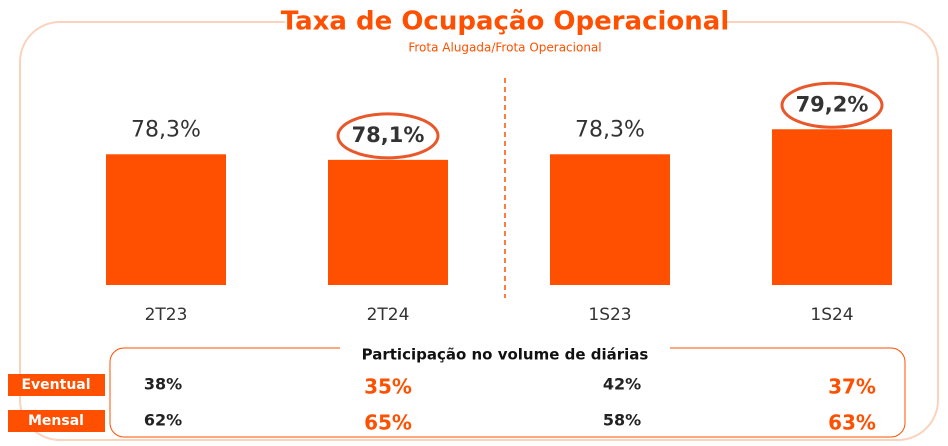 Image resolution: width=948 pixels, height=446 pixels. I want to click on title-mask, so click(505, 25).